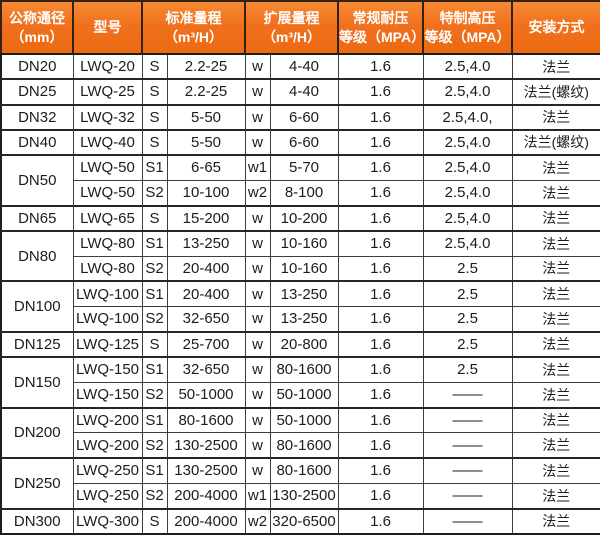  Describe the element at coordinates (304, 496) in the screenshot. I see `extended-range-cell: 130-2500` at that location.